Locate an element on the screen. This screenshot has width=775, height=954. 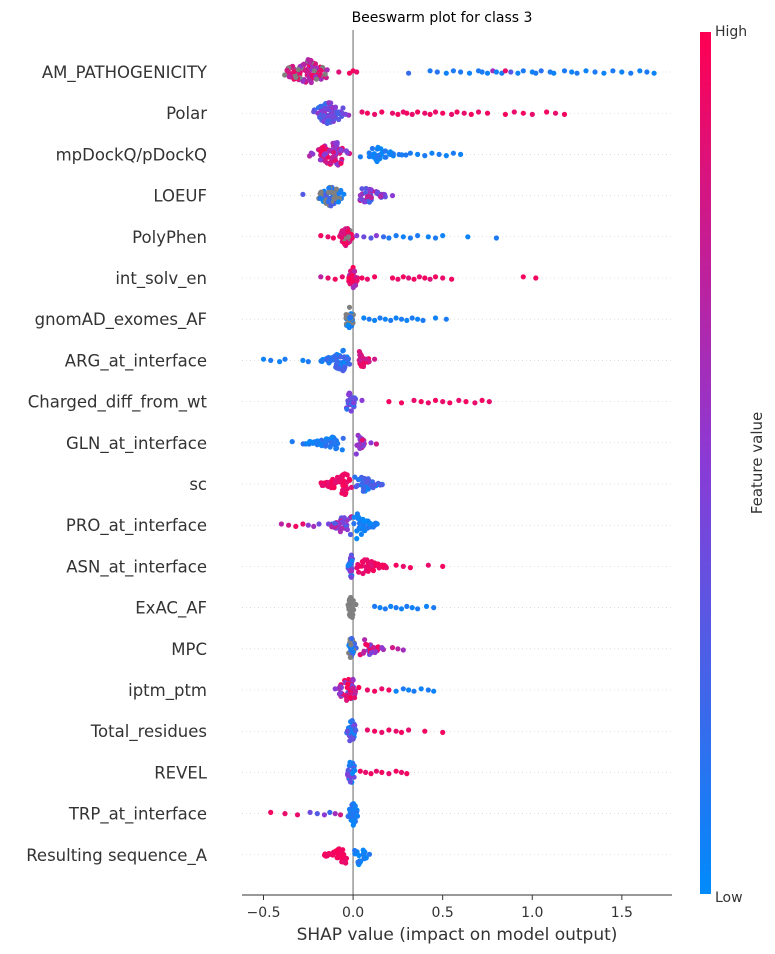
colorbar is located at coordinates (705, 463).